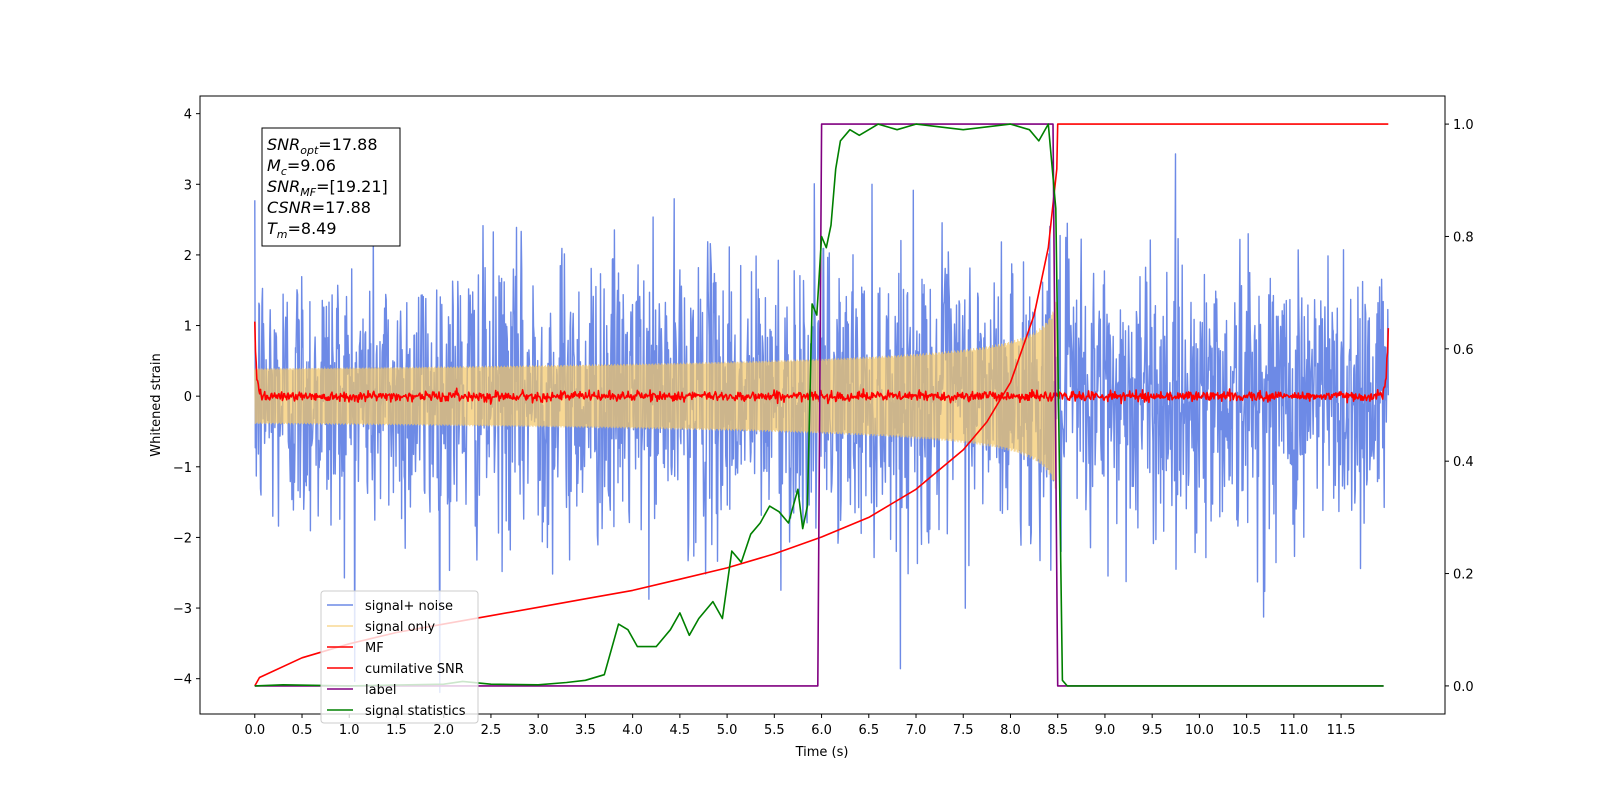 This screenshot has height=804, width=1600. Describe the element at coordinates (585, 730) in the screenshot. I see `x-tick-label: 3.5` at that location.